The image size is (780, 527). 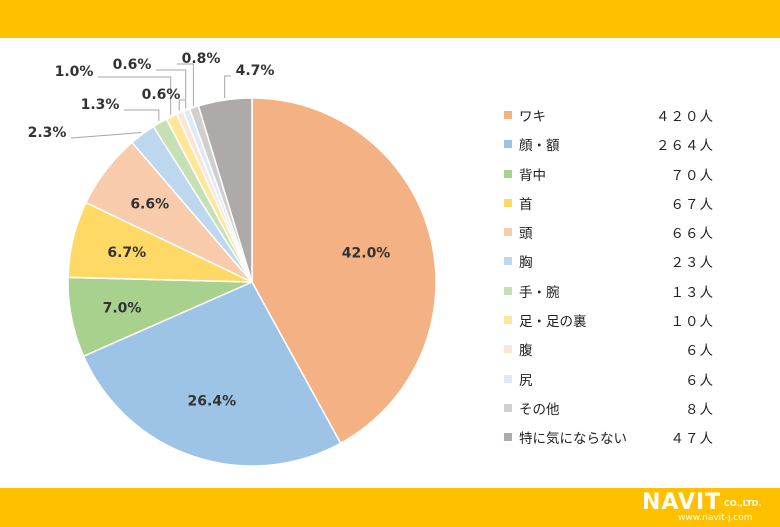 What do you see at coordinates (539, 409) in the screenshot?
I see `legend-label: その他` at bounding box center [539, 409].